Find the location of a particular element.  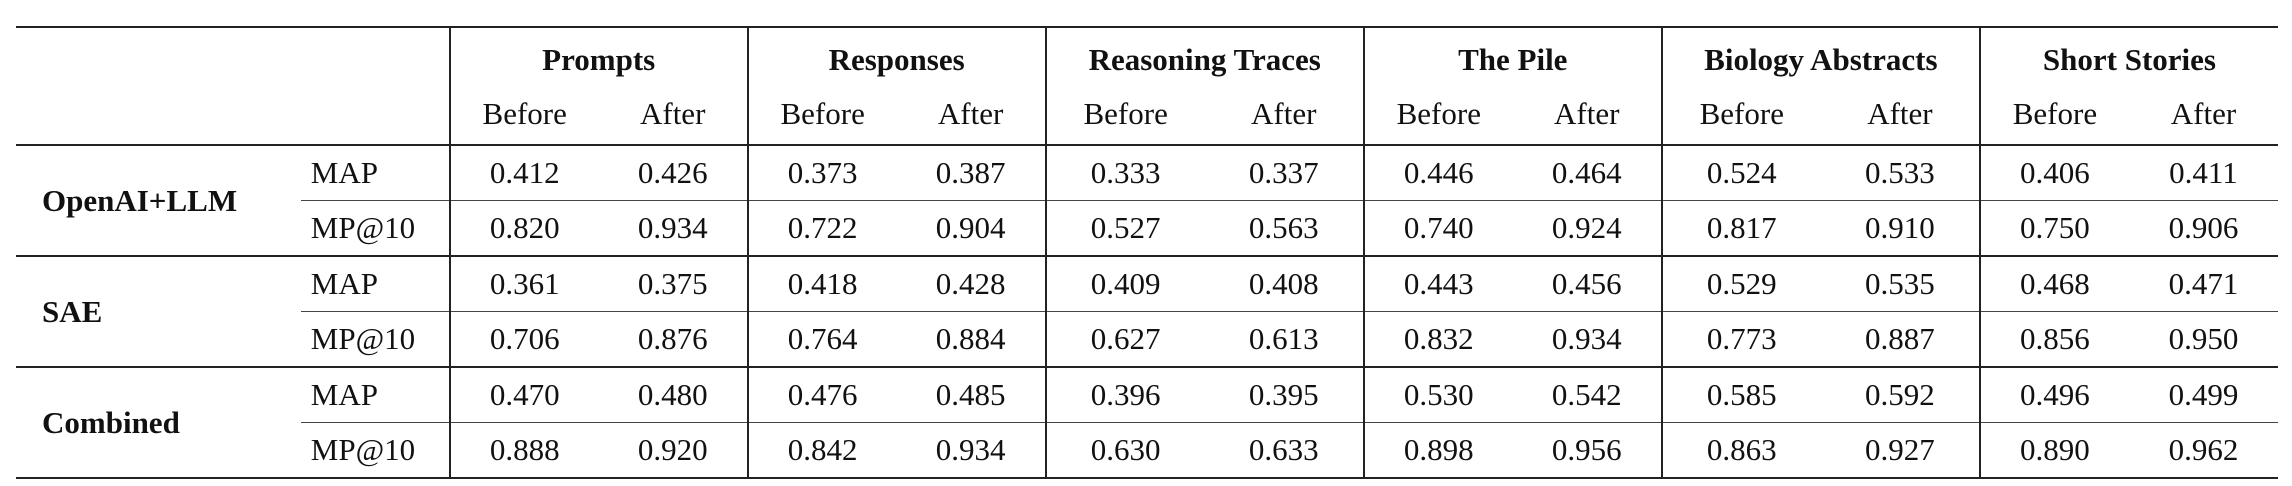

value-cell: 0.820 is located at coordinates (523, 228).